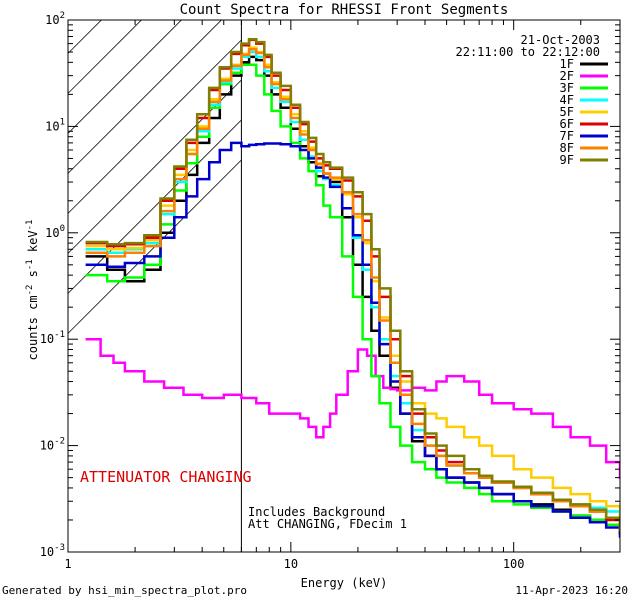 The height and width of the screenshot is (600, 640). I want to click on x-axis-label: Energy (keV), so click(344, 583).